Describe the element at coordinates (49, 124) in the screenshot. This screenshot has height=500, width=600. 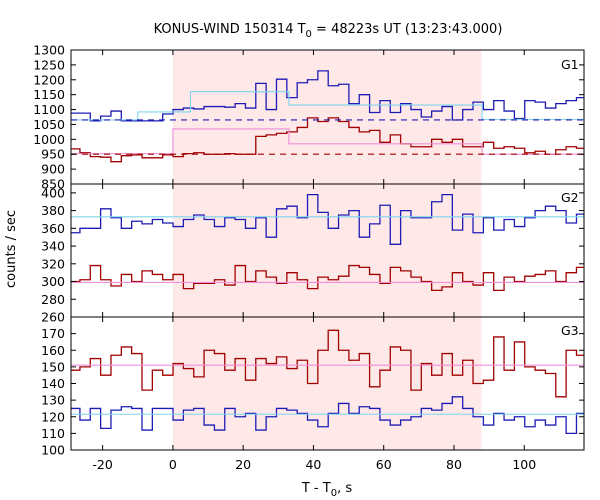
I see `y-tick-label-g1-4: 1050` at that location.